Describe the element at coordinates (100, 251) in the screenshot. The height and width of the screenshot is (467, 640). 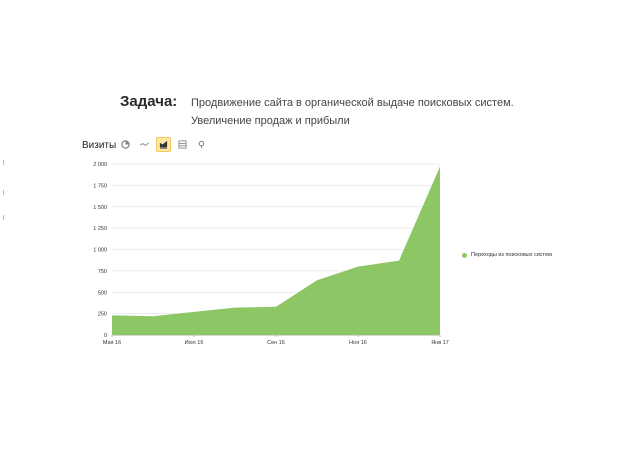
I see `y-tick-label: 1 000` at that location.